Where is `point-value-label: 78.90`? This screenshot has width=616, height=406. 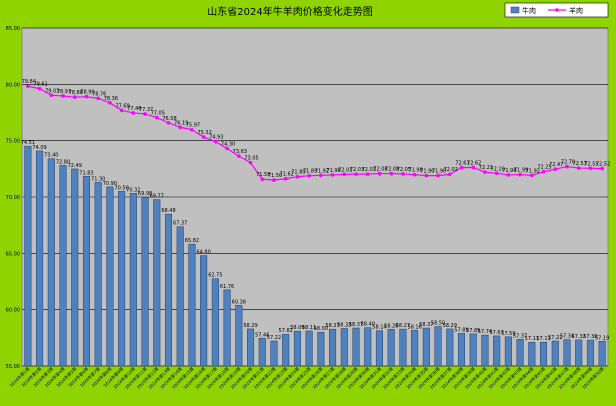 point-value-label: 78.90 is located at coordinates (87, 93).